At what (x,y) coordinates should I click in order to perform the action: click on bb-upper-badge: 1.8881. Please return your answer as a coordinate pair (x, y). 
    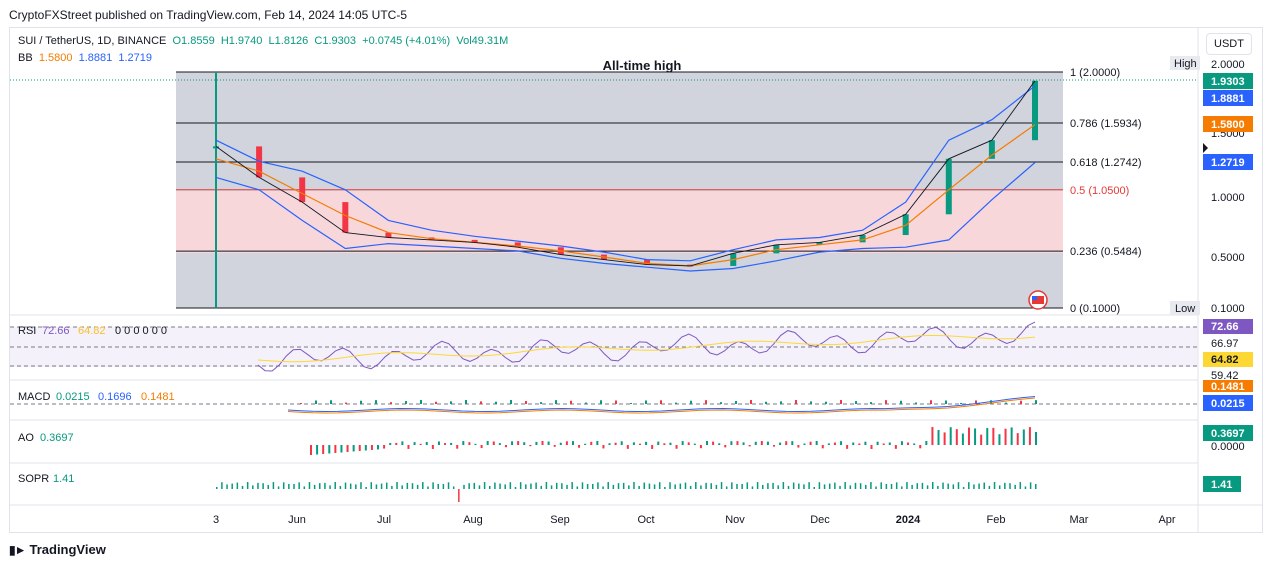
    Looking at the image, I should click on (1228, 99).